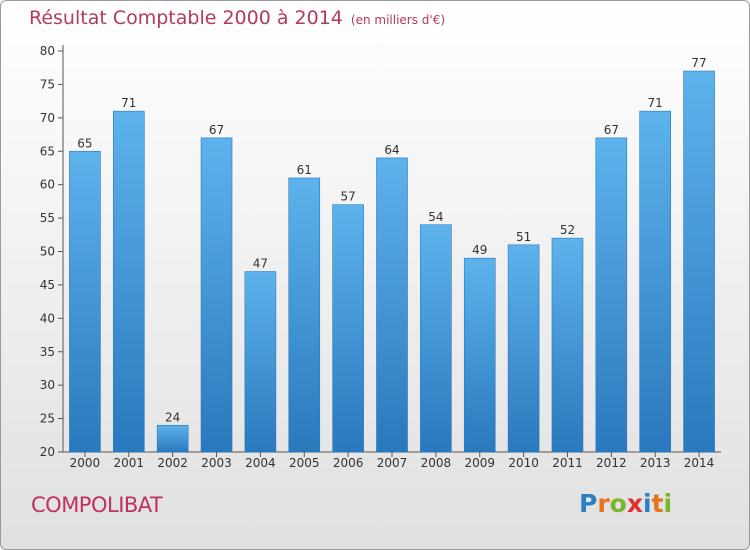 The height and width of the screenshot is (550, 750). I want to click on data-label-2002: 24, so click(172, 417).